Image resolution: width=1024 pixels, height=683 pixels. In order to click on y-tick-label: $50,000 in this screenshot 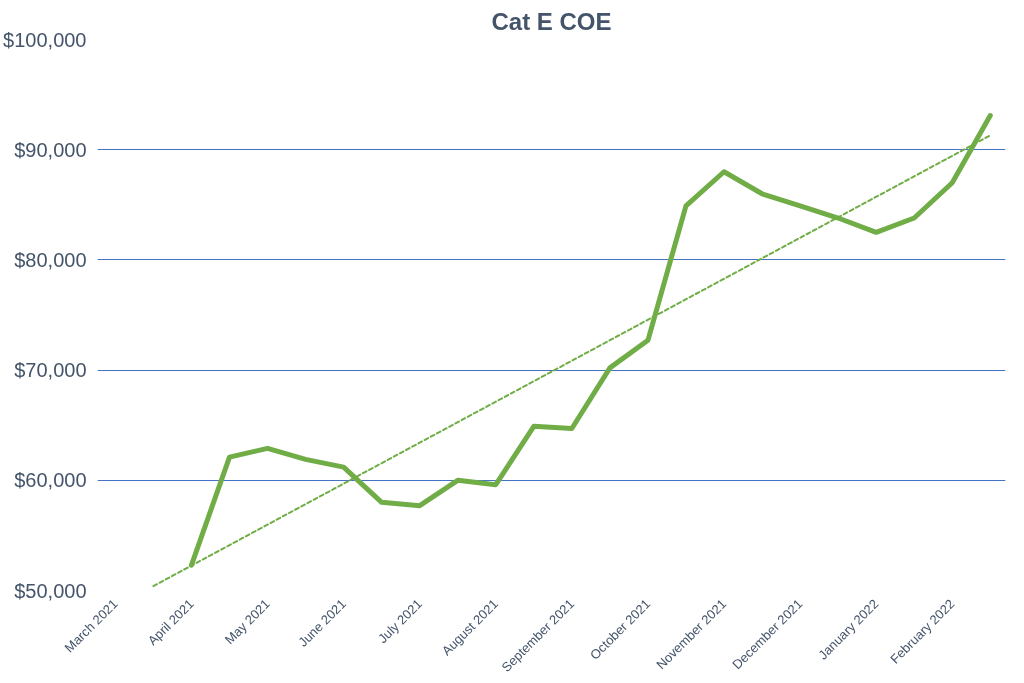, I will do `click(50, 590)`.